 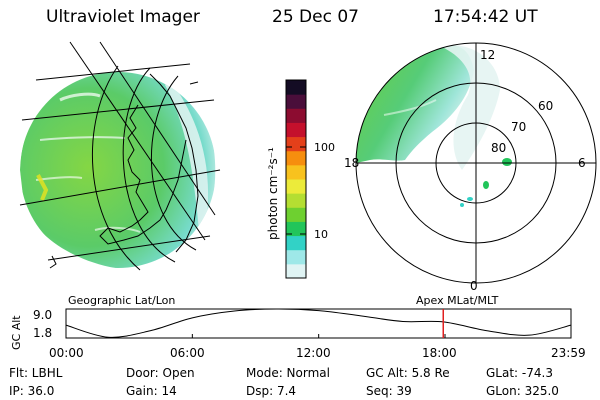 What do you see at coordinates (271, 391) in the screenshot?
I see `status-dsp: Dsp: 7.4` at bounding box center [271, 391].